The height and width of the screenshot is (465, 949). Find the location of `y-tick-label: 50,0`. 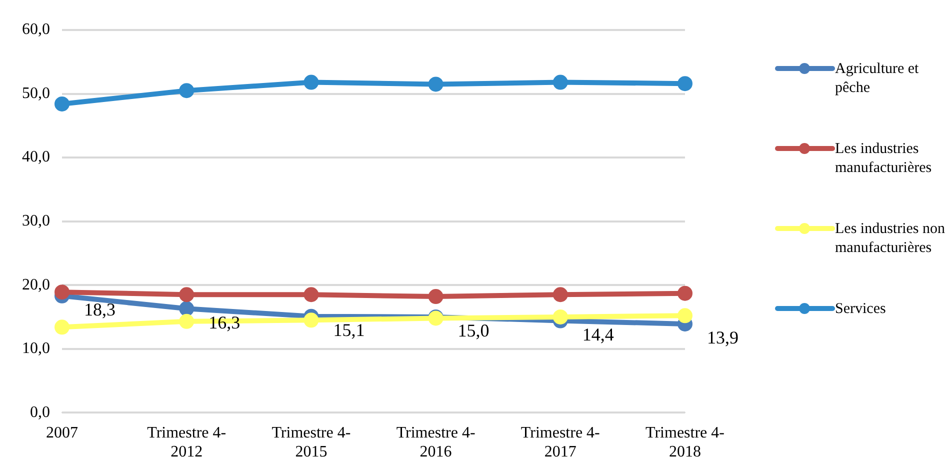

y-tick-label: 50,0 is located at coordinates (36, 93).